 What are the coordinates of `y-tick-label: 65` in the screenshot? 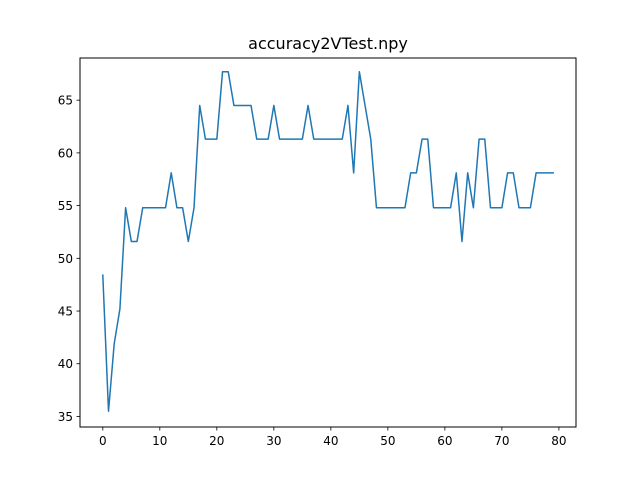 It's located at (65, 101).